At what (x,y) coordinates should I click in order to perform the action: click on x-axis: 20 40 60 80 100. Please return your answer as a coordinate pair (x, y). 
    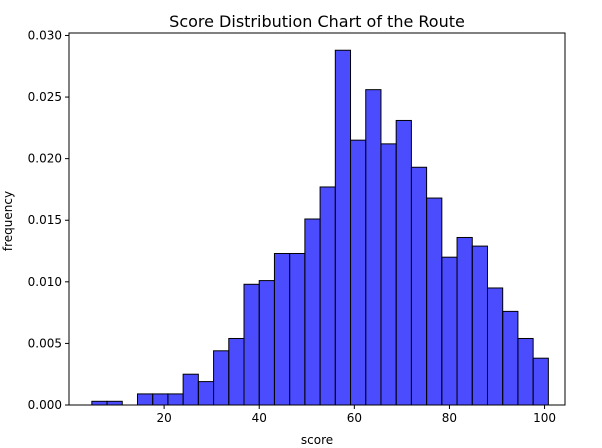
    Looking at the image, I should click on (356, 415).